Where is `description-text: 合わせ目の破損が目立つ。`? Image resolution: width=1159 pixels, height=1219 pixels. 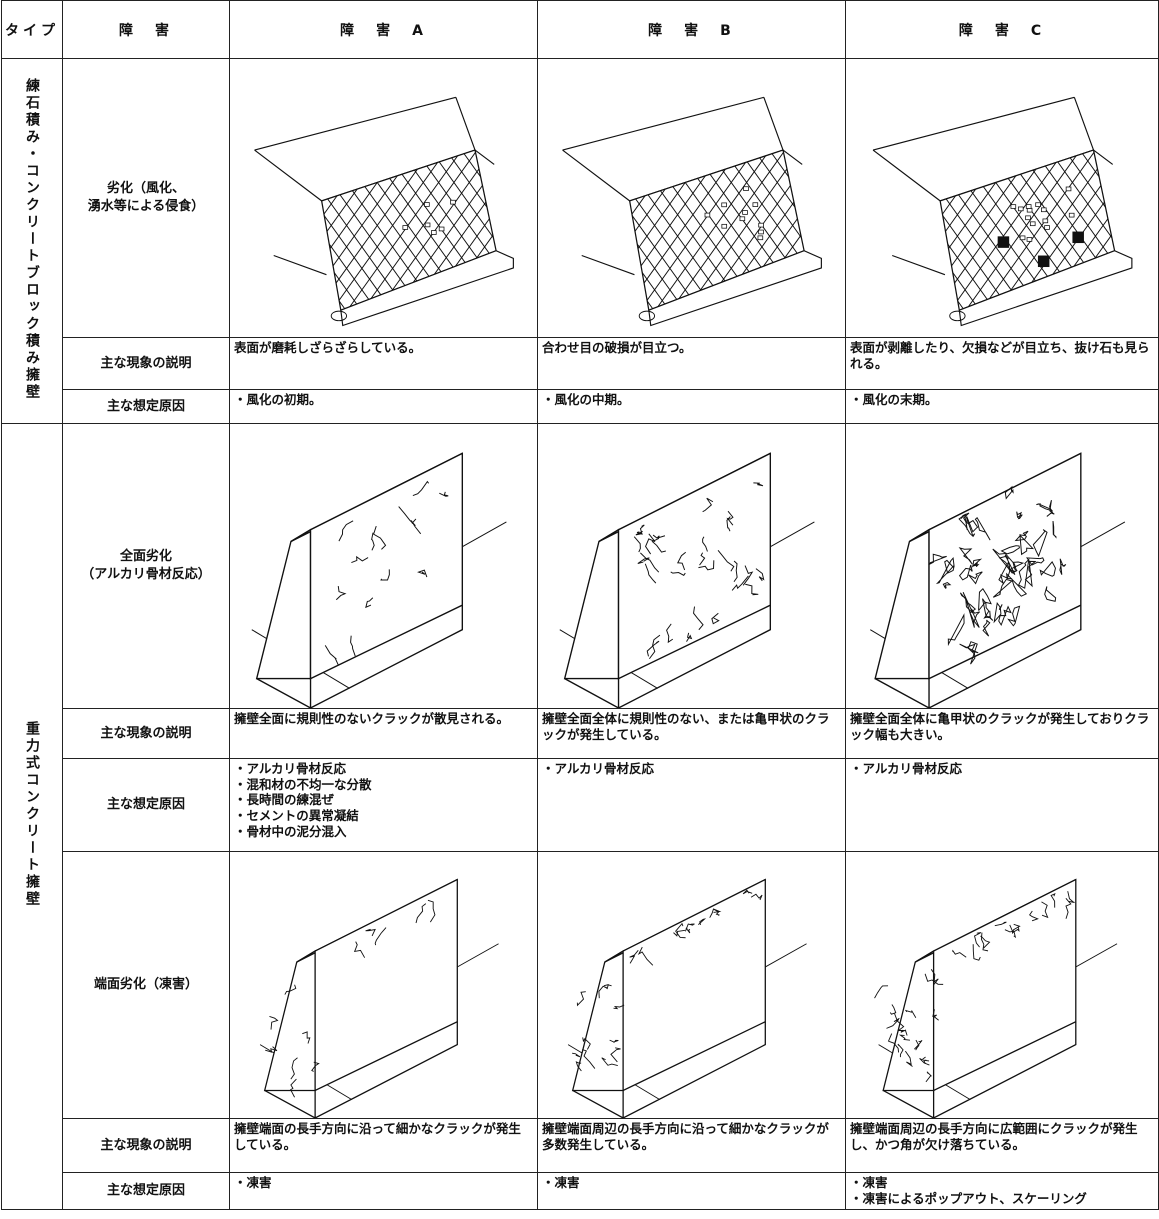
description-text: 合わせ目の破損が目立つ。 is located at coordinates (691, 363).